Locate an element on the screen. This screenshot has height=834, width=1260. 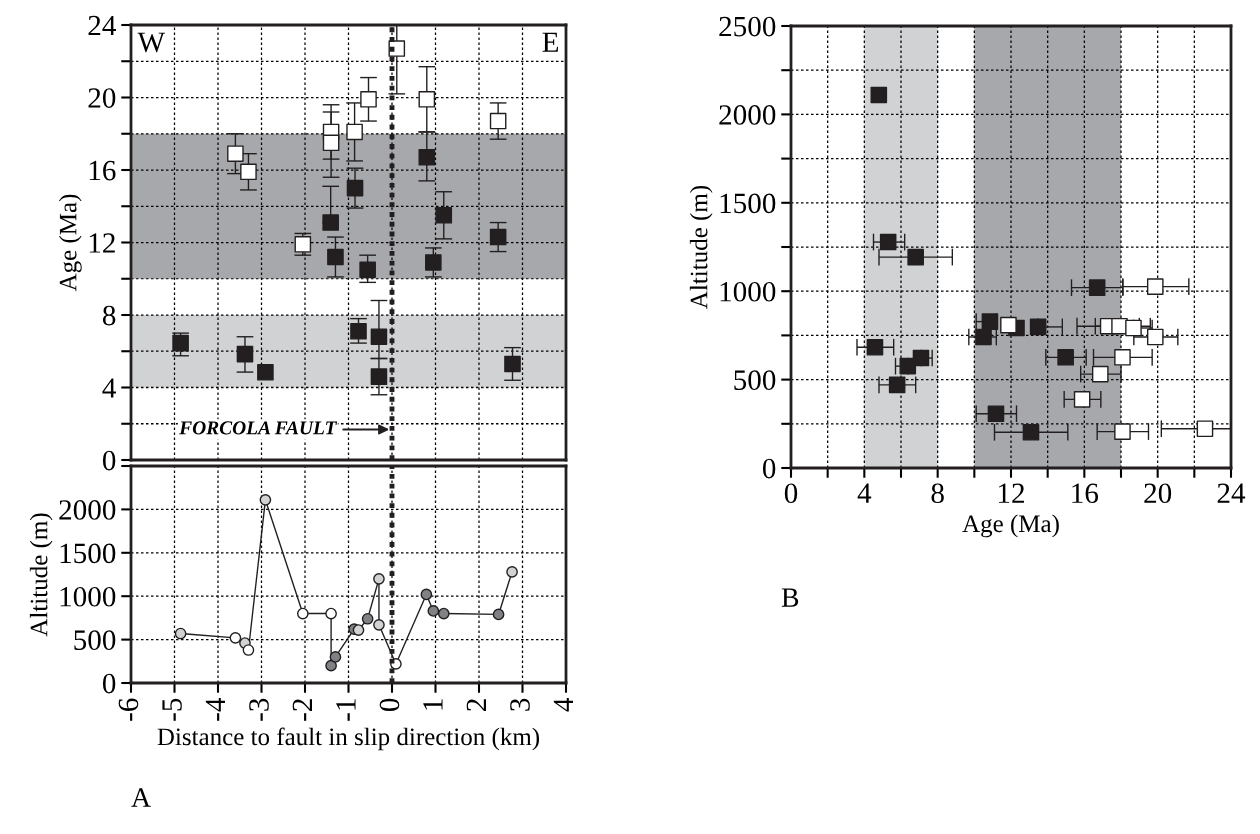
text: A is located at coordinates (141, 797).